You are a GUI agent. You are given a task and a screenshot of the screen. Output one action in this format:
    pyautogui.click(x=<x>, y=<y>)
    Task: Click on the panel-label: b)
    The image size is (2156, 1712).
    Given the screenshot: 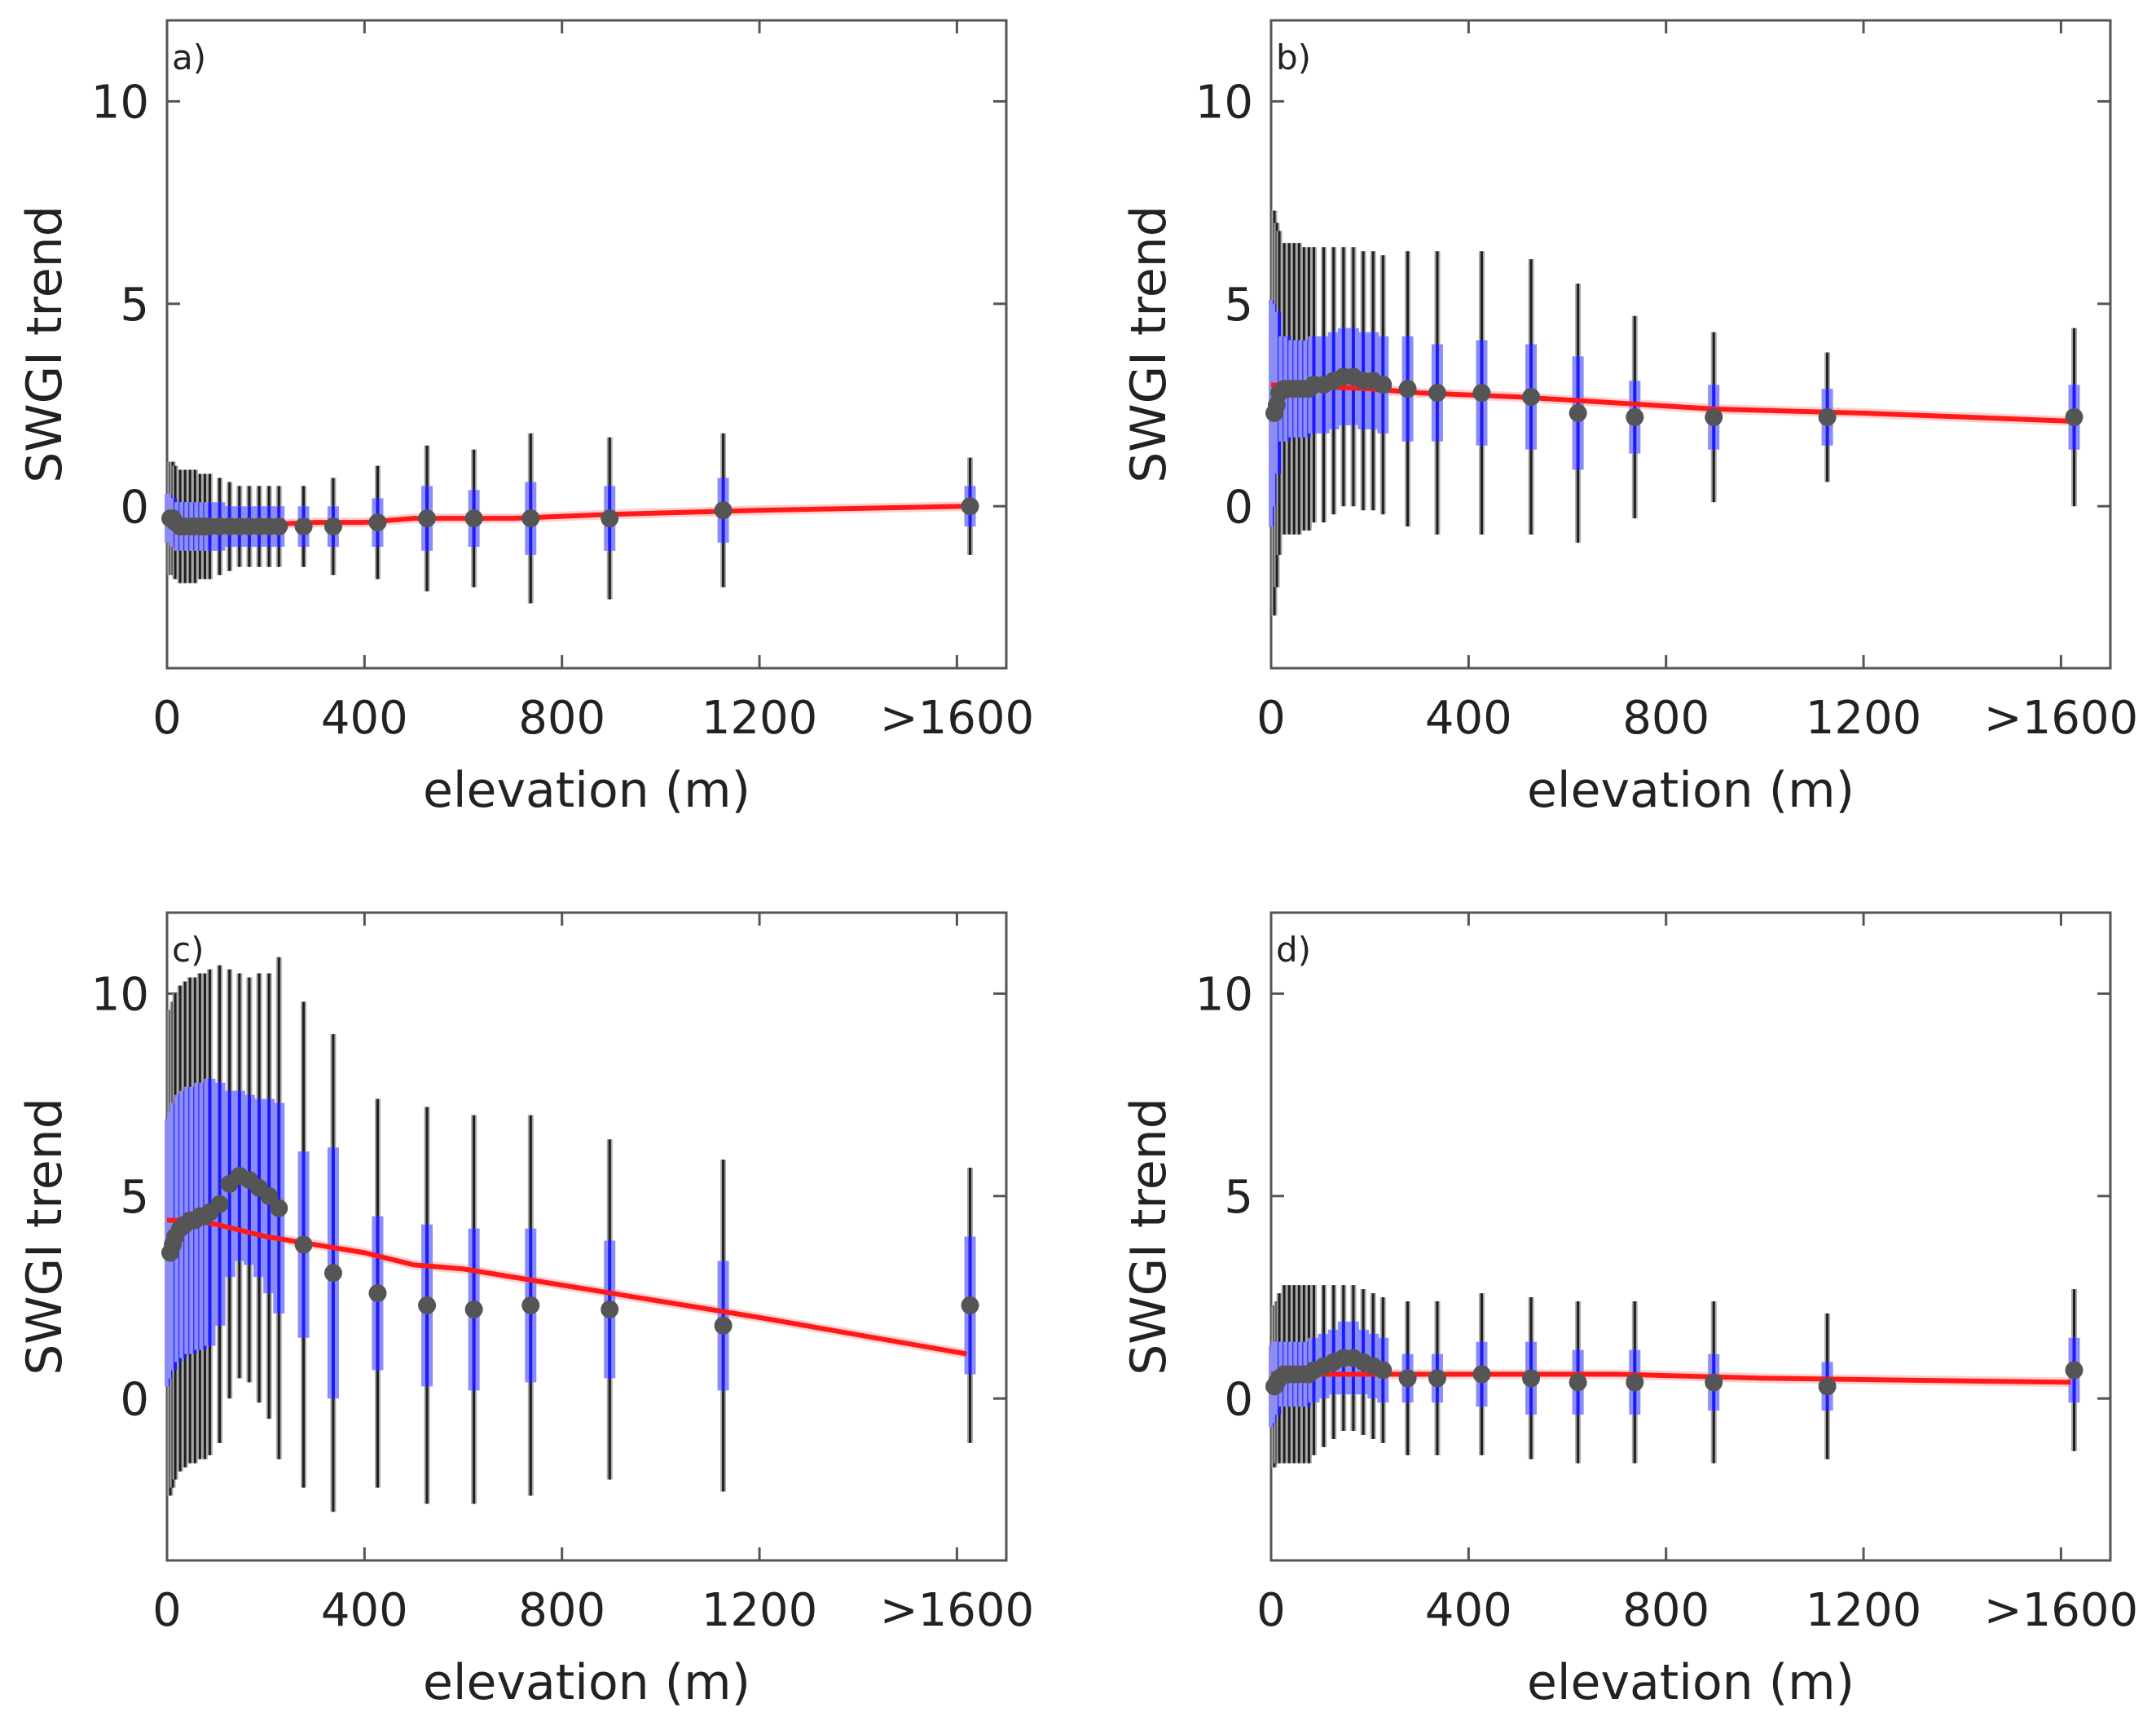 What is the action you would take?
    pyautogui.click(x=1293, y=57)
    